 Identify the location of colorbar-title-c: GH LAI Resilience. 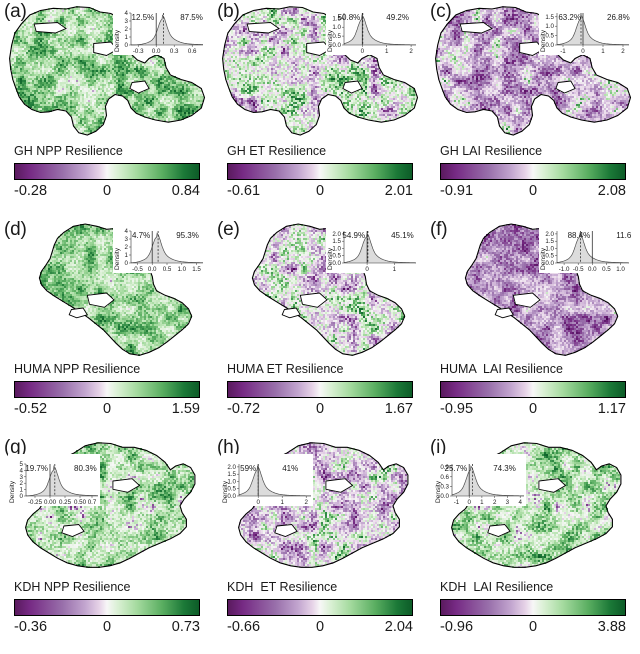
(491, 151).